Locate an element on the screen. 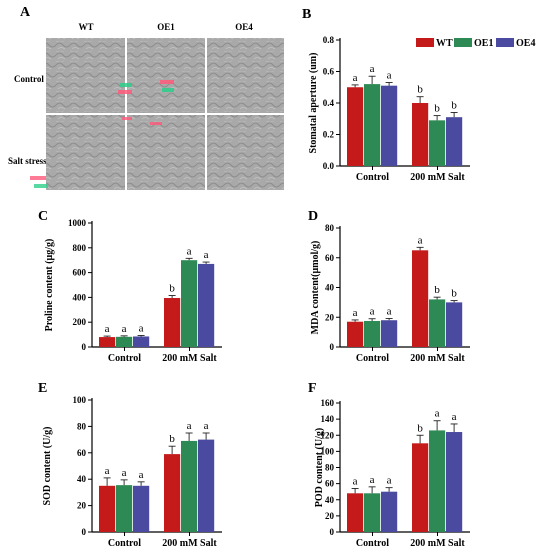  bar-c-oe4-control is located at coordinates (141, 341).